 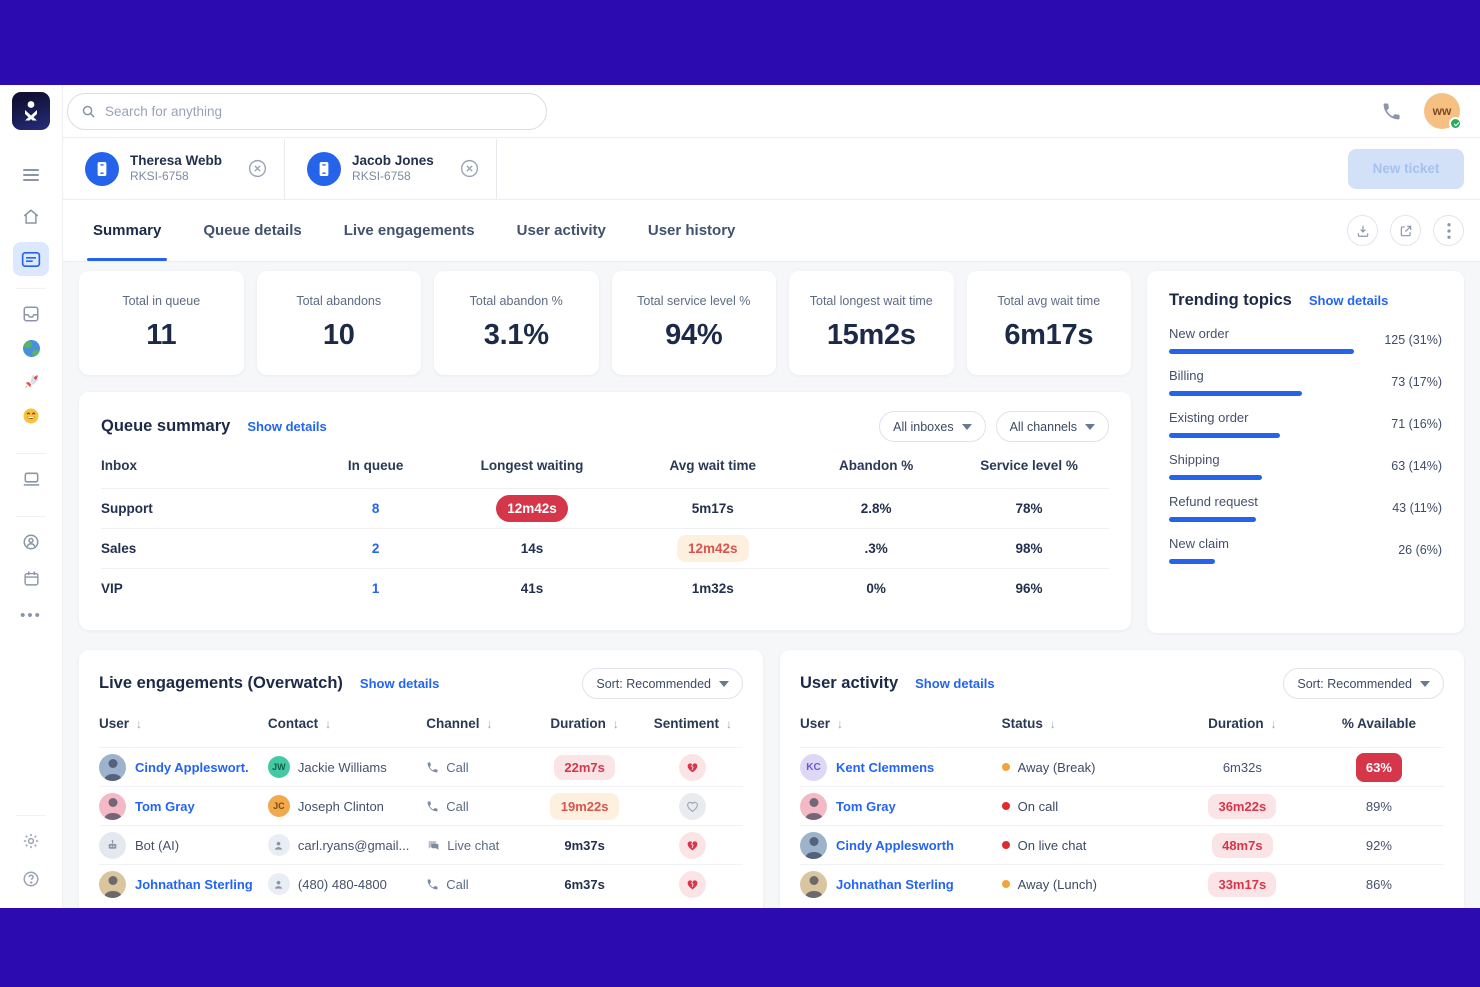 I want to click on calendar-icon, so click(x=31, y=578).